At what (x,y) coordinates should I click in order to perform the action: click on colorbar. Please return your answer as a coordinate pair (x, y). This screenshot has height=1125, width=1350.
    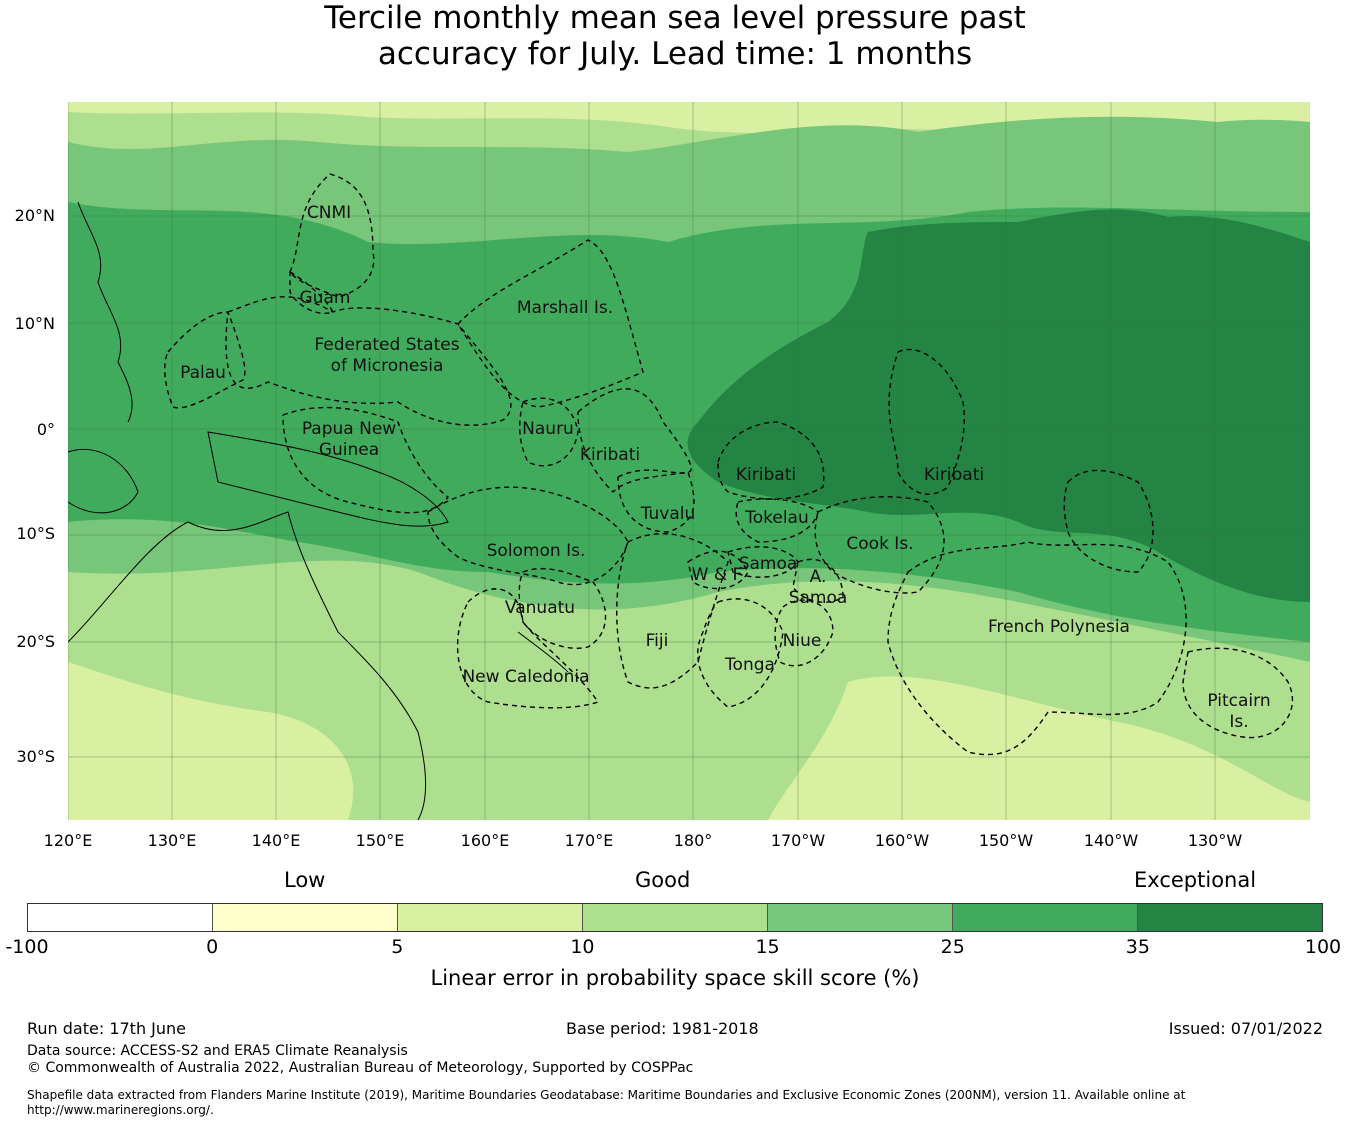
    Looking at the image, I should click on (675, 917).